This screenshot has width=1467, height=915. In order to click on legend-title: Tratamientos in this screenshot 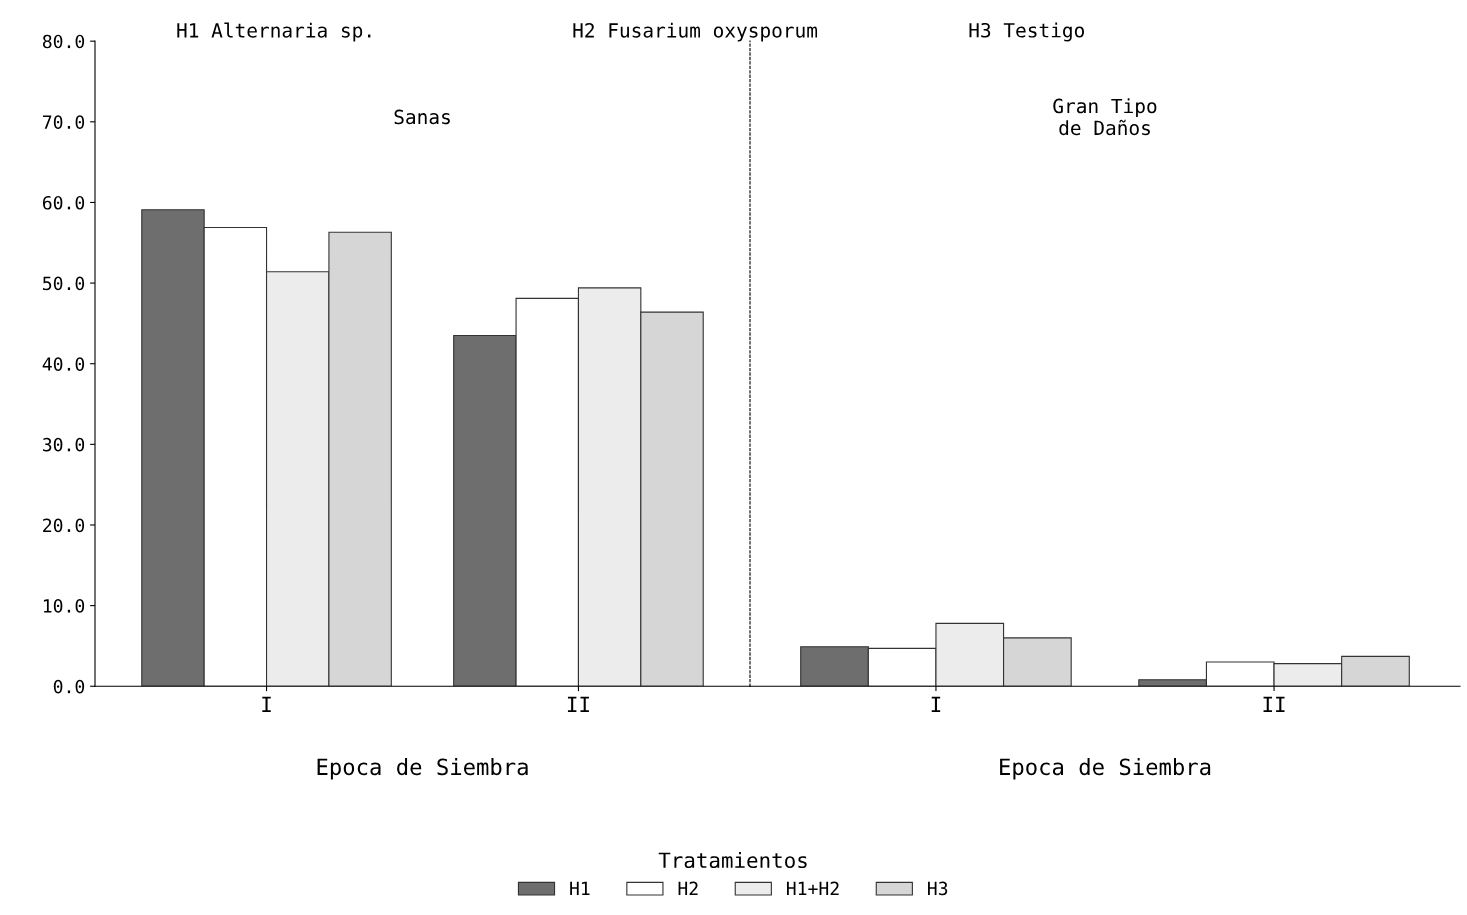, I will do `click(732, 860)`.